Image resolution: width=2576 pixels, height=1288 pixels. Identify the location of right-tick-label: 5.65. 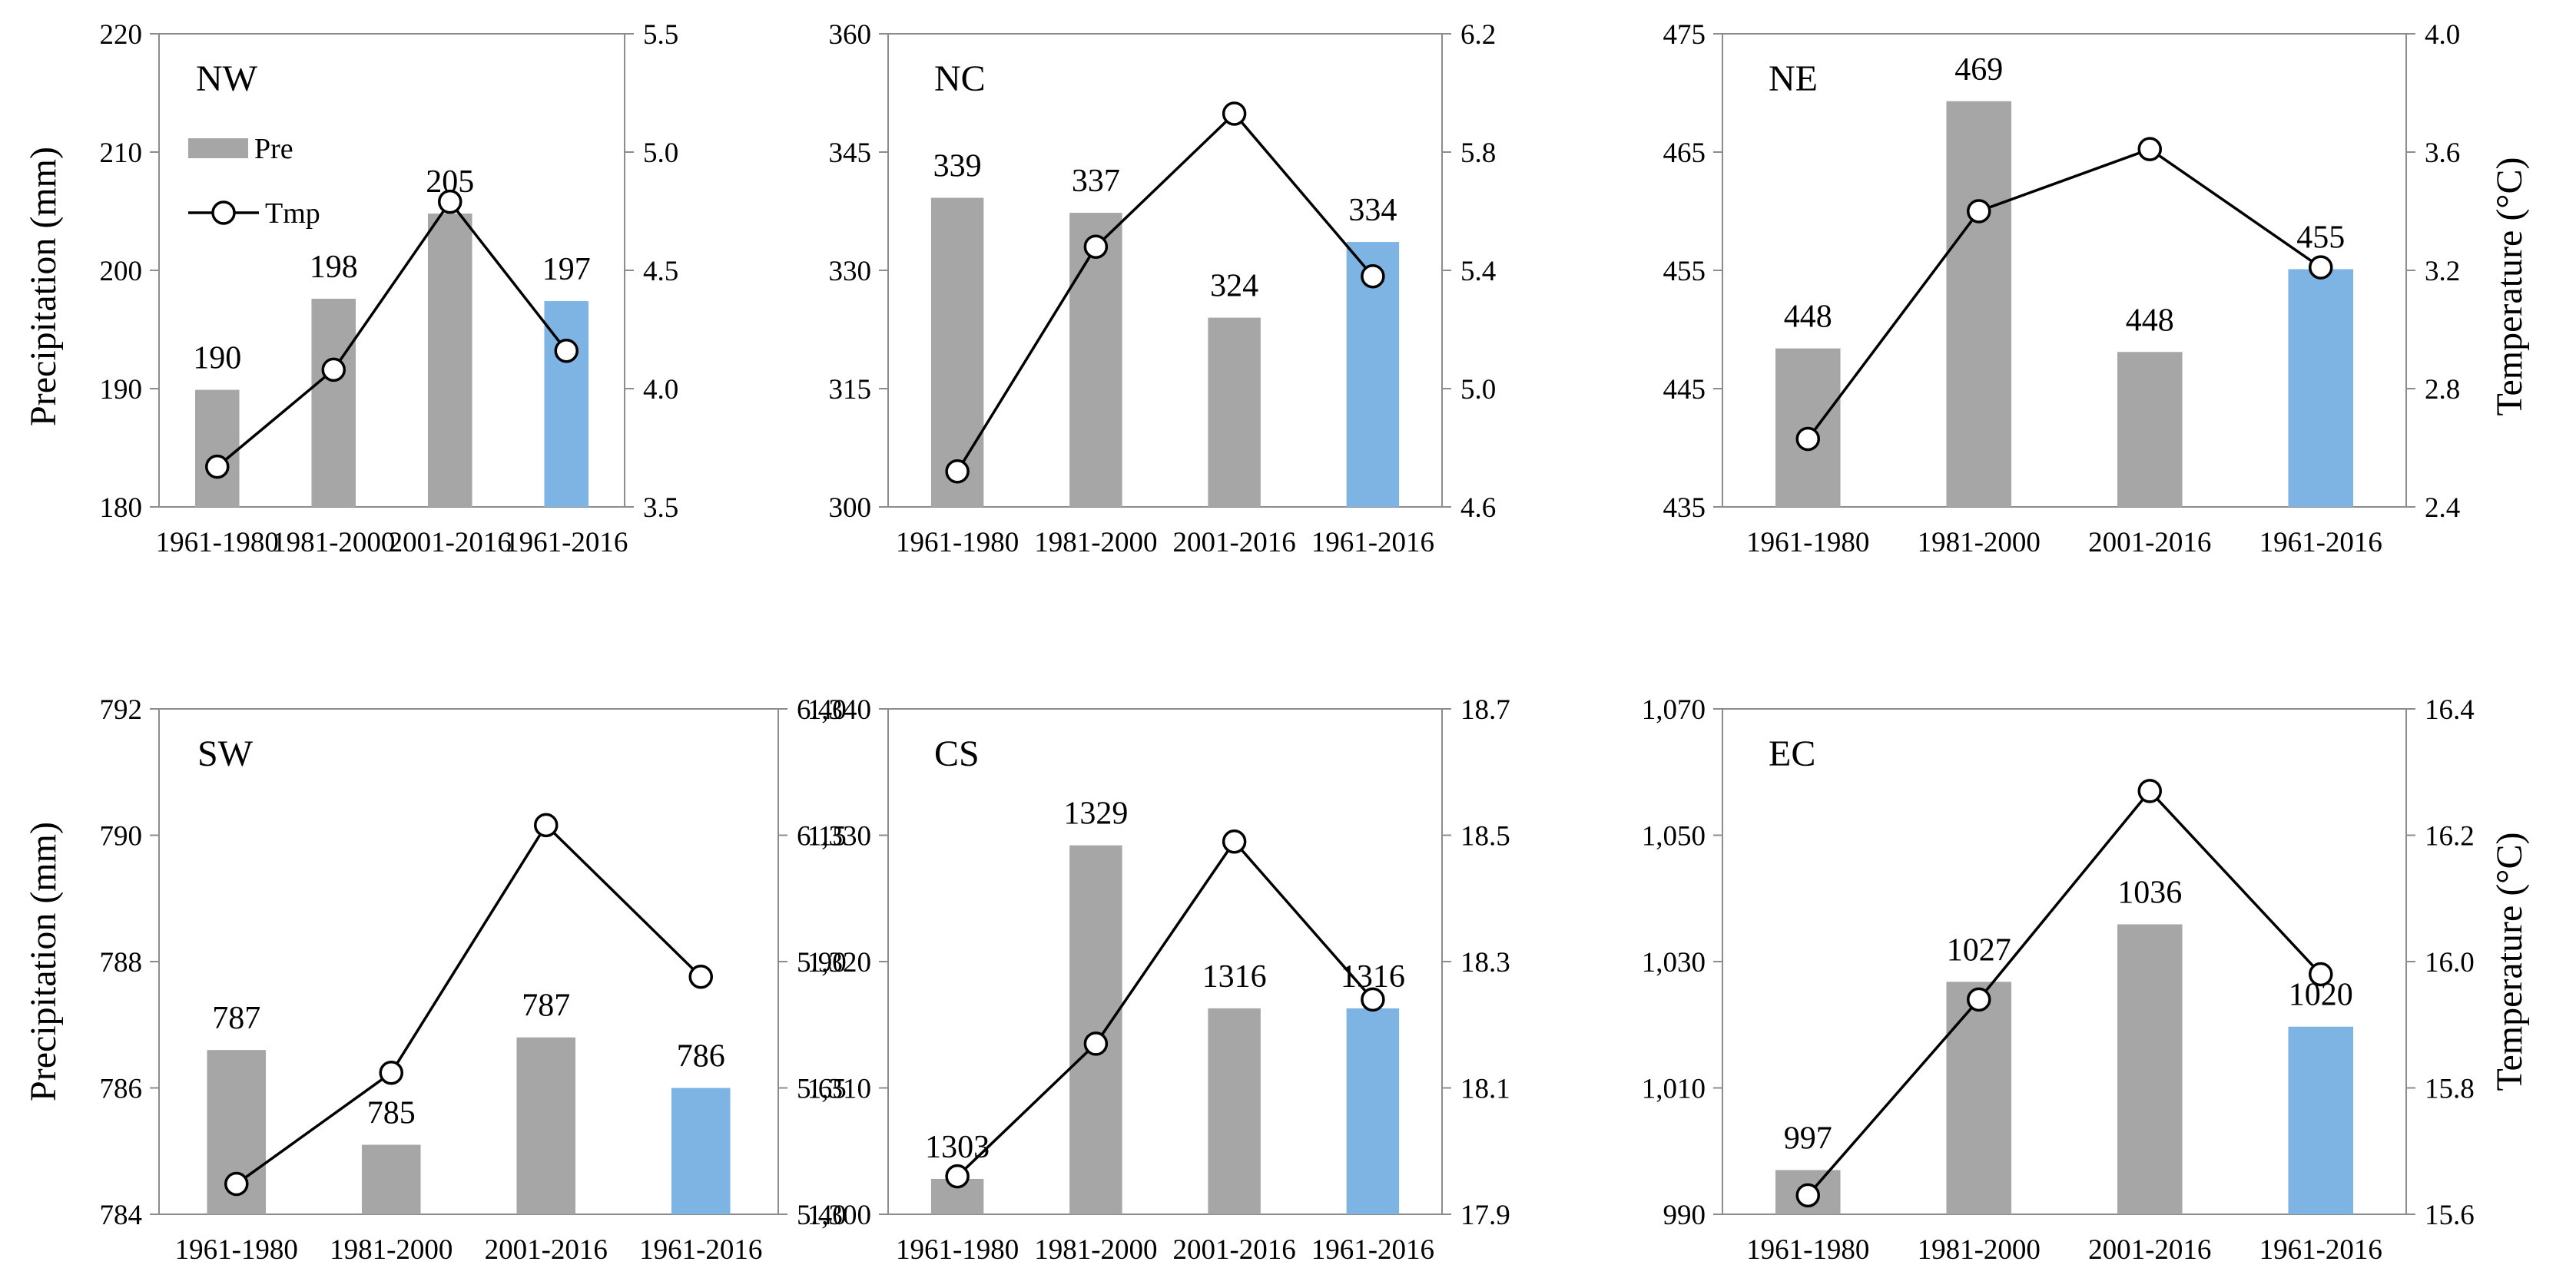
(822, 1090).